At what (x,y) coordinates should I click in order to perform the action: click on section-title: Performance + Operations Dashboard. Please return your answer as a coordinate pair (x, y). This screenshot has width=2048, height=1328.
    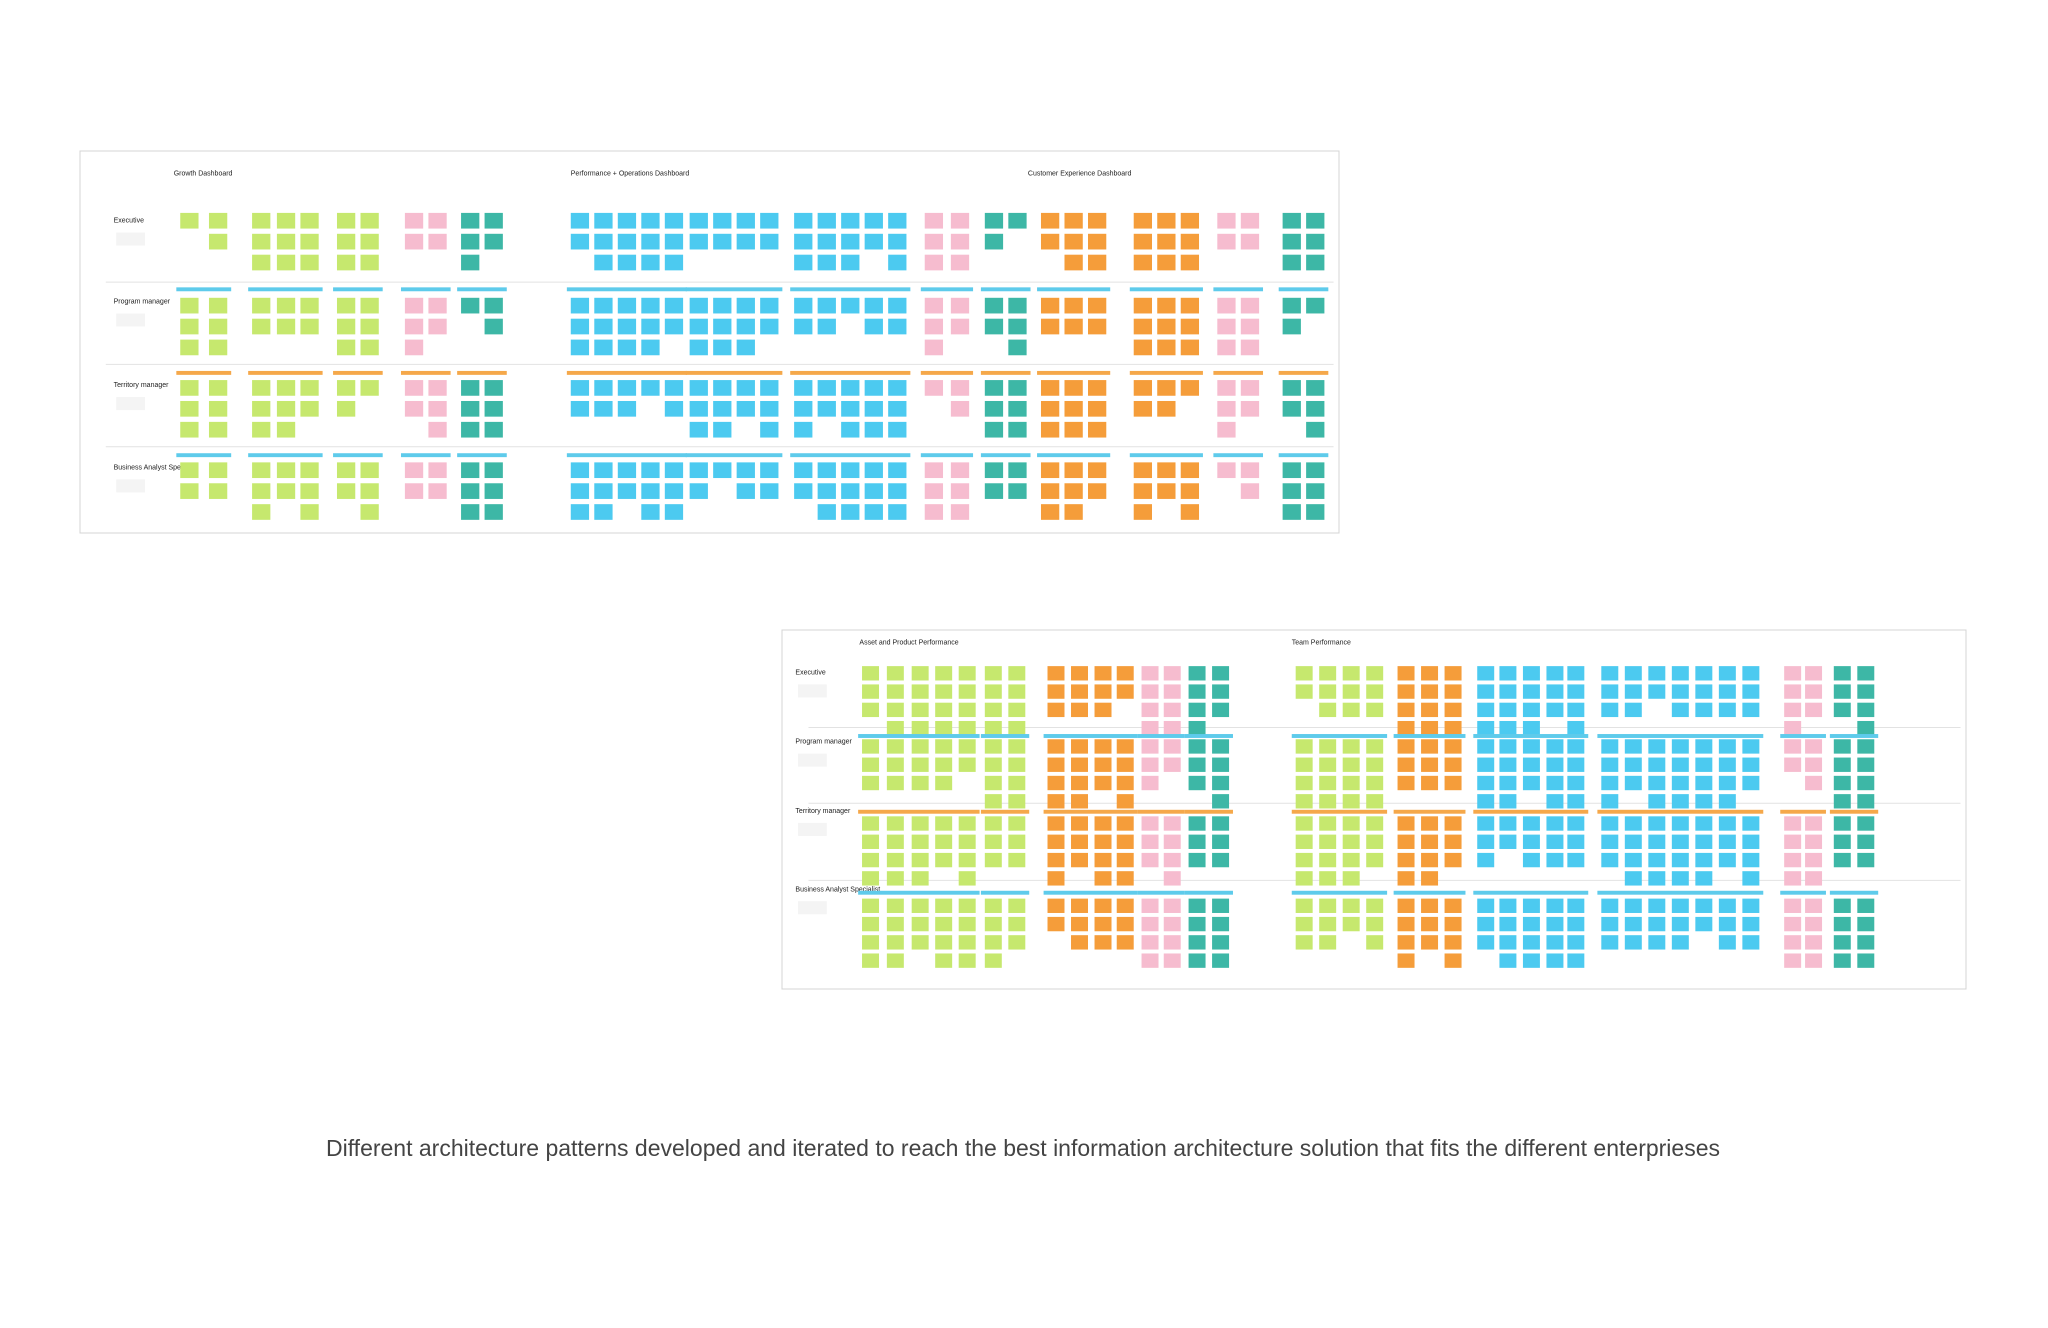
    Looking at the image, I should click on (630, 174).